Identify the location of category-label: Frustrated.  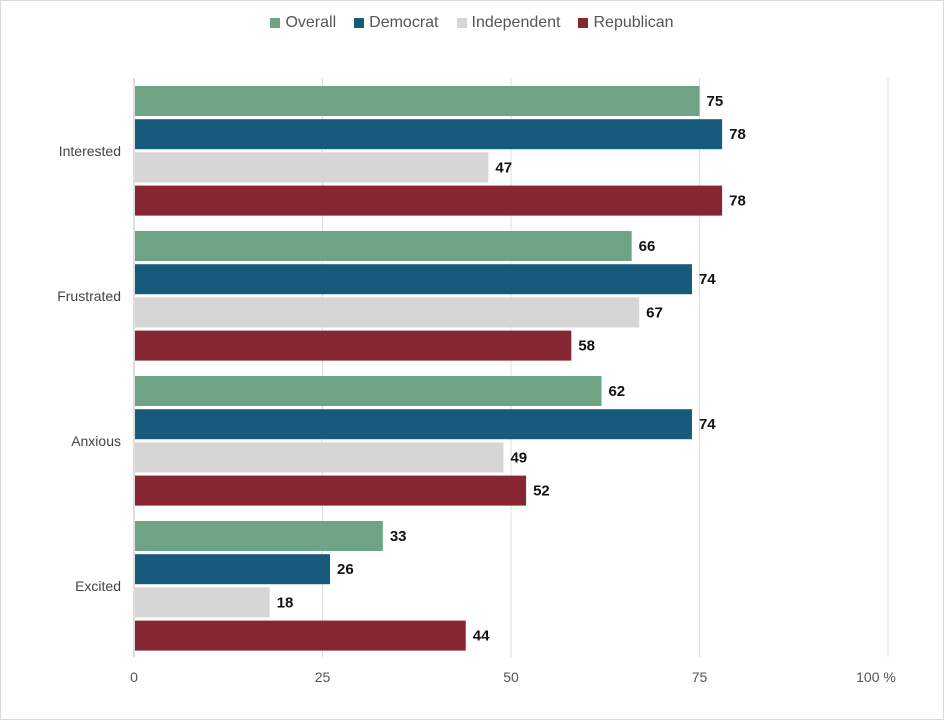
(89, 296).